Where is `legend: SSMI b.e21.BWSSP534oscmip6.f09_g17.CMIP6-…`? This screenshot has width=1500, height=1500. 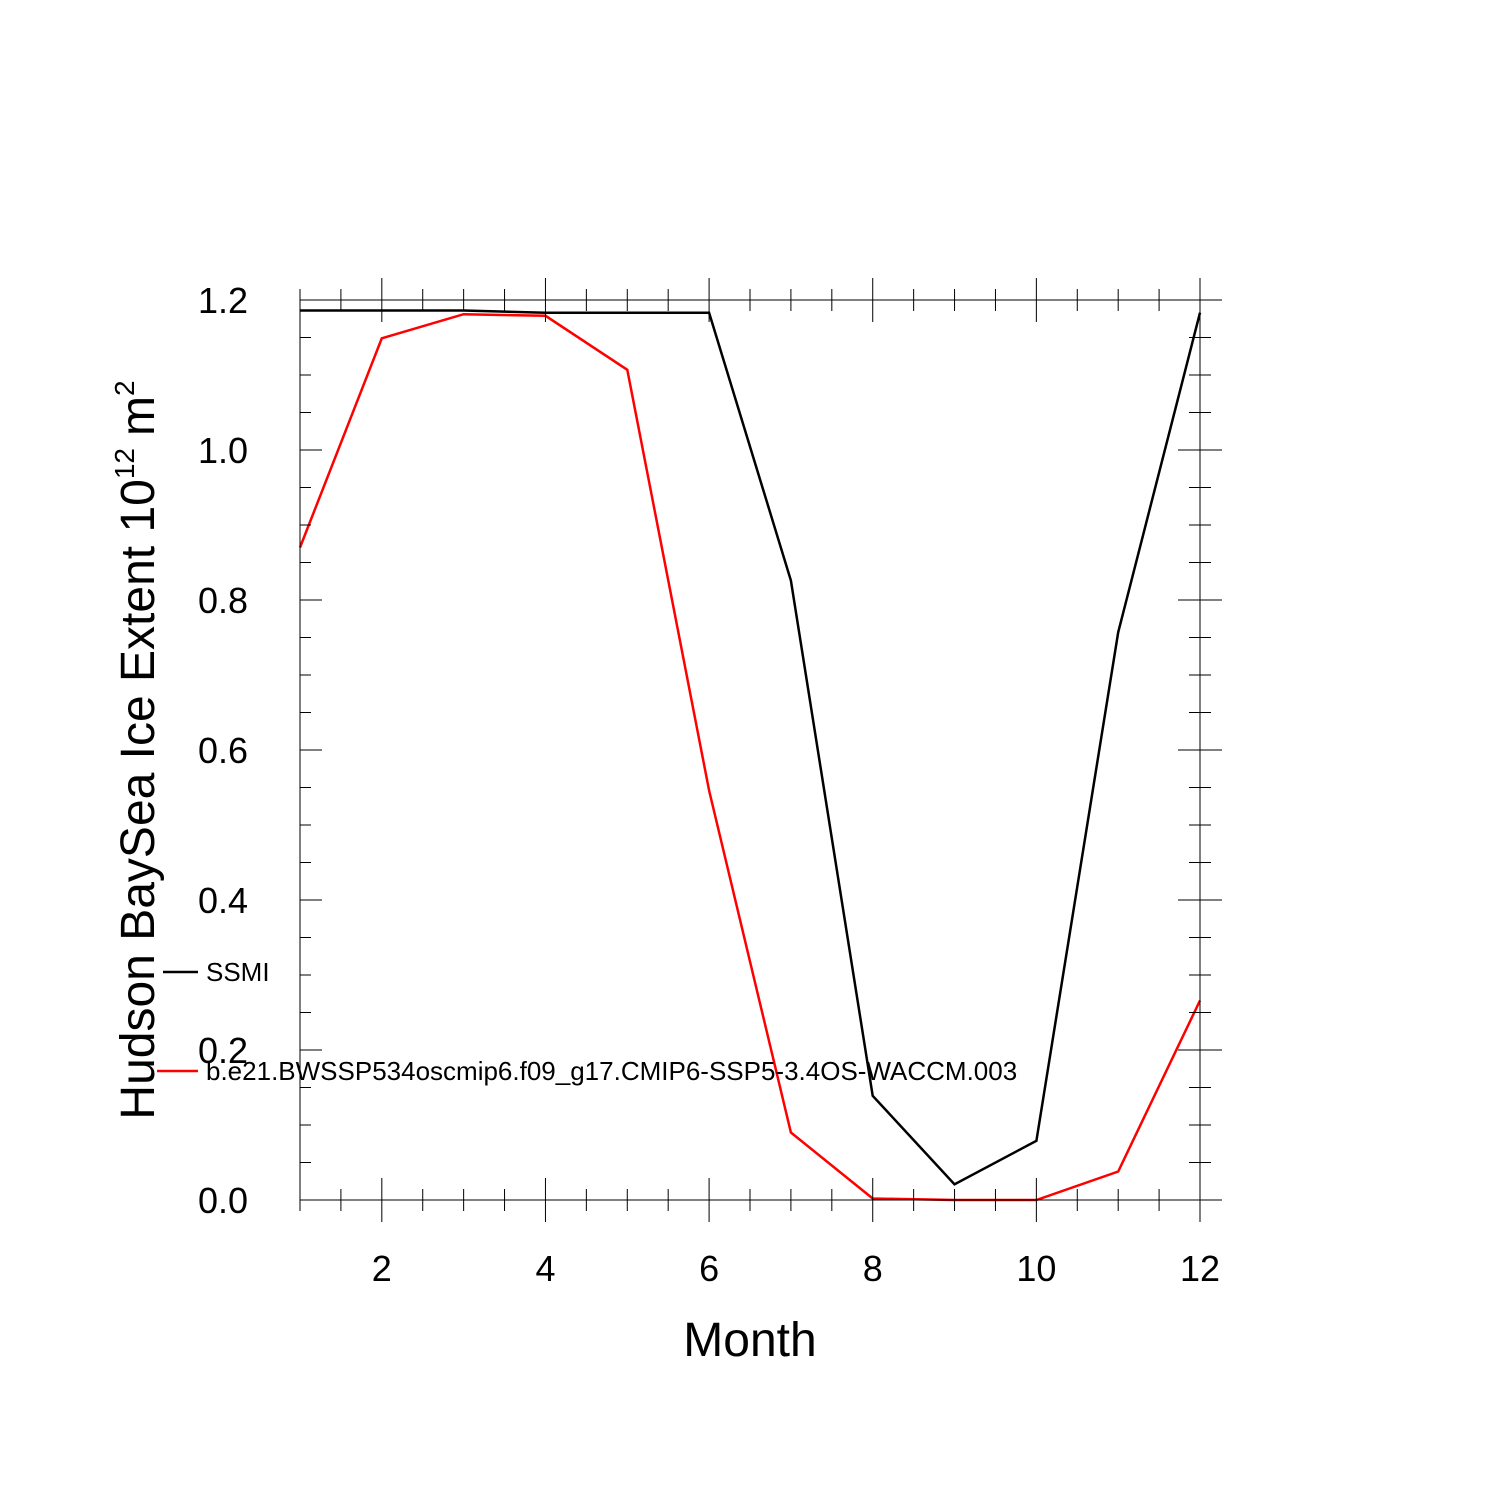
legend: SSMI b.e21.BWSSP534oscmip6.f09_g17.CMIP6-… is located at coordinates (587, 1021).